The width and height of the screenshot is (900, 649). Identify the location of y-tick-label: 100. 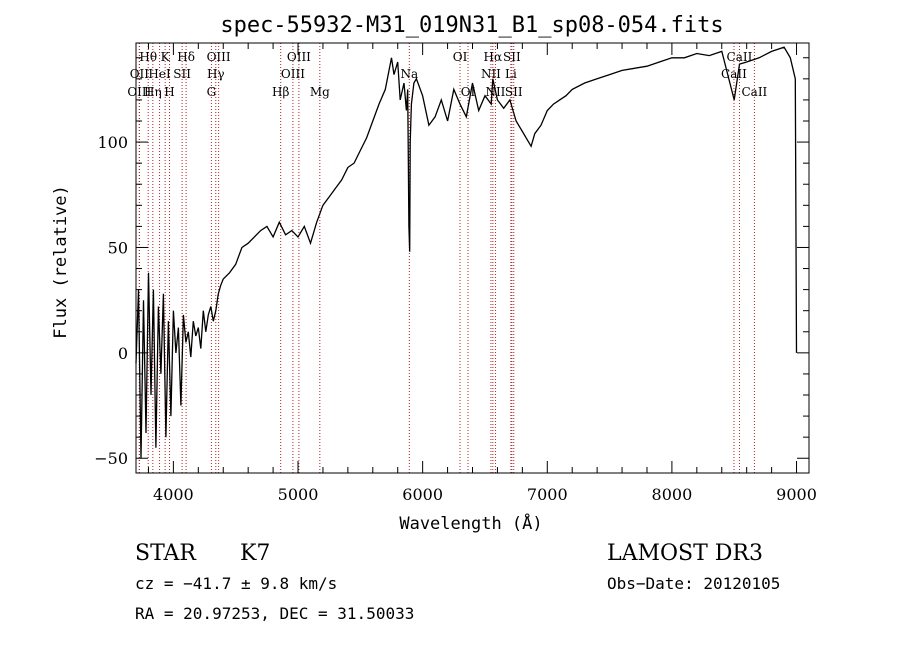
(112, 142).